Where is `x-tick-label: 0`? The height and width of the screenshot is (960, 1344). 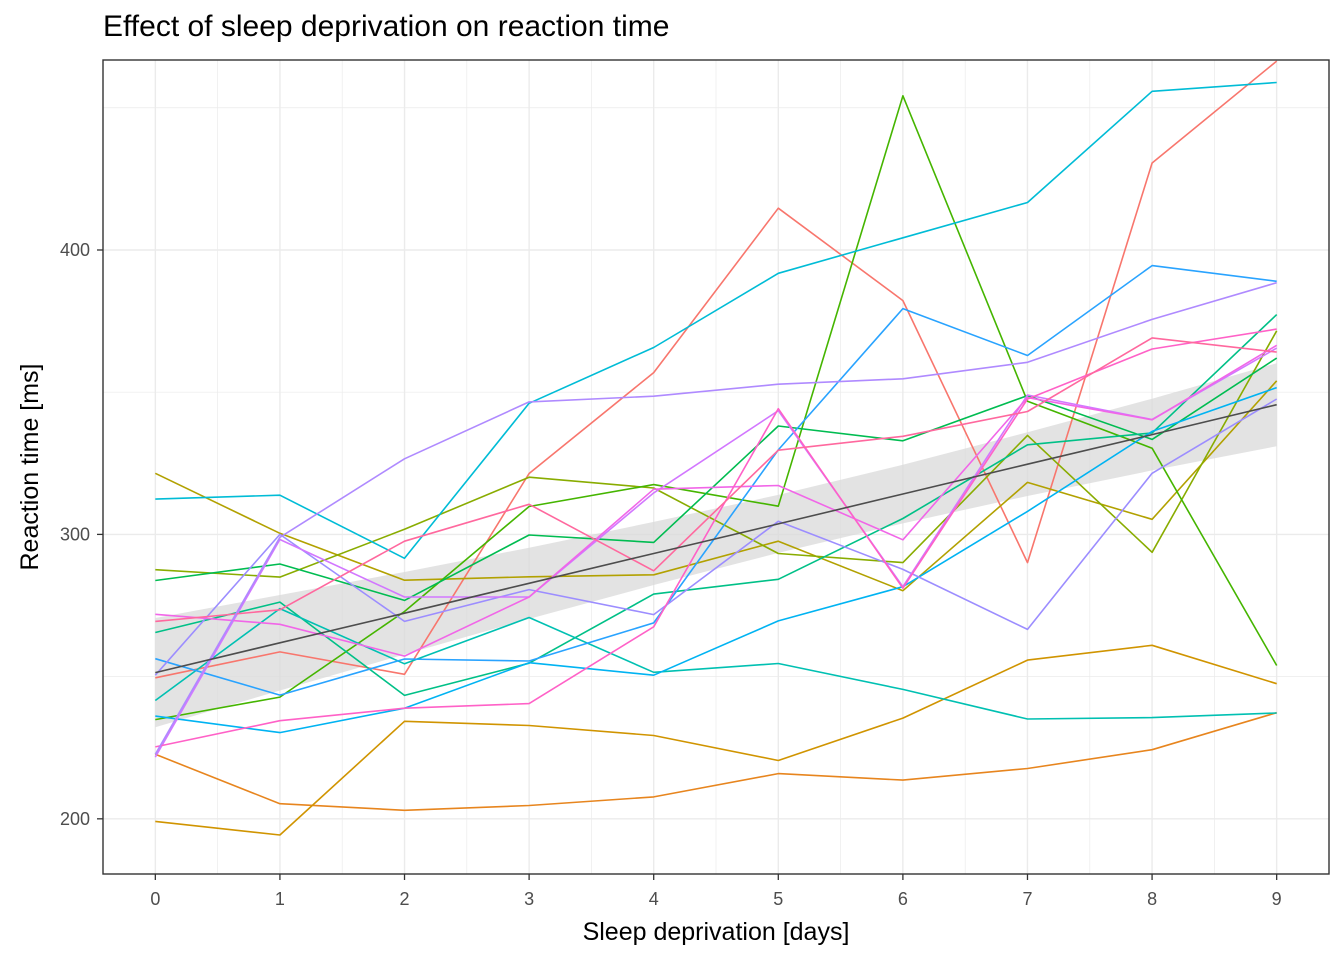
x-tick-label: 0 is located at coordinates (155, 899).